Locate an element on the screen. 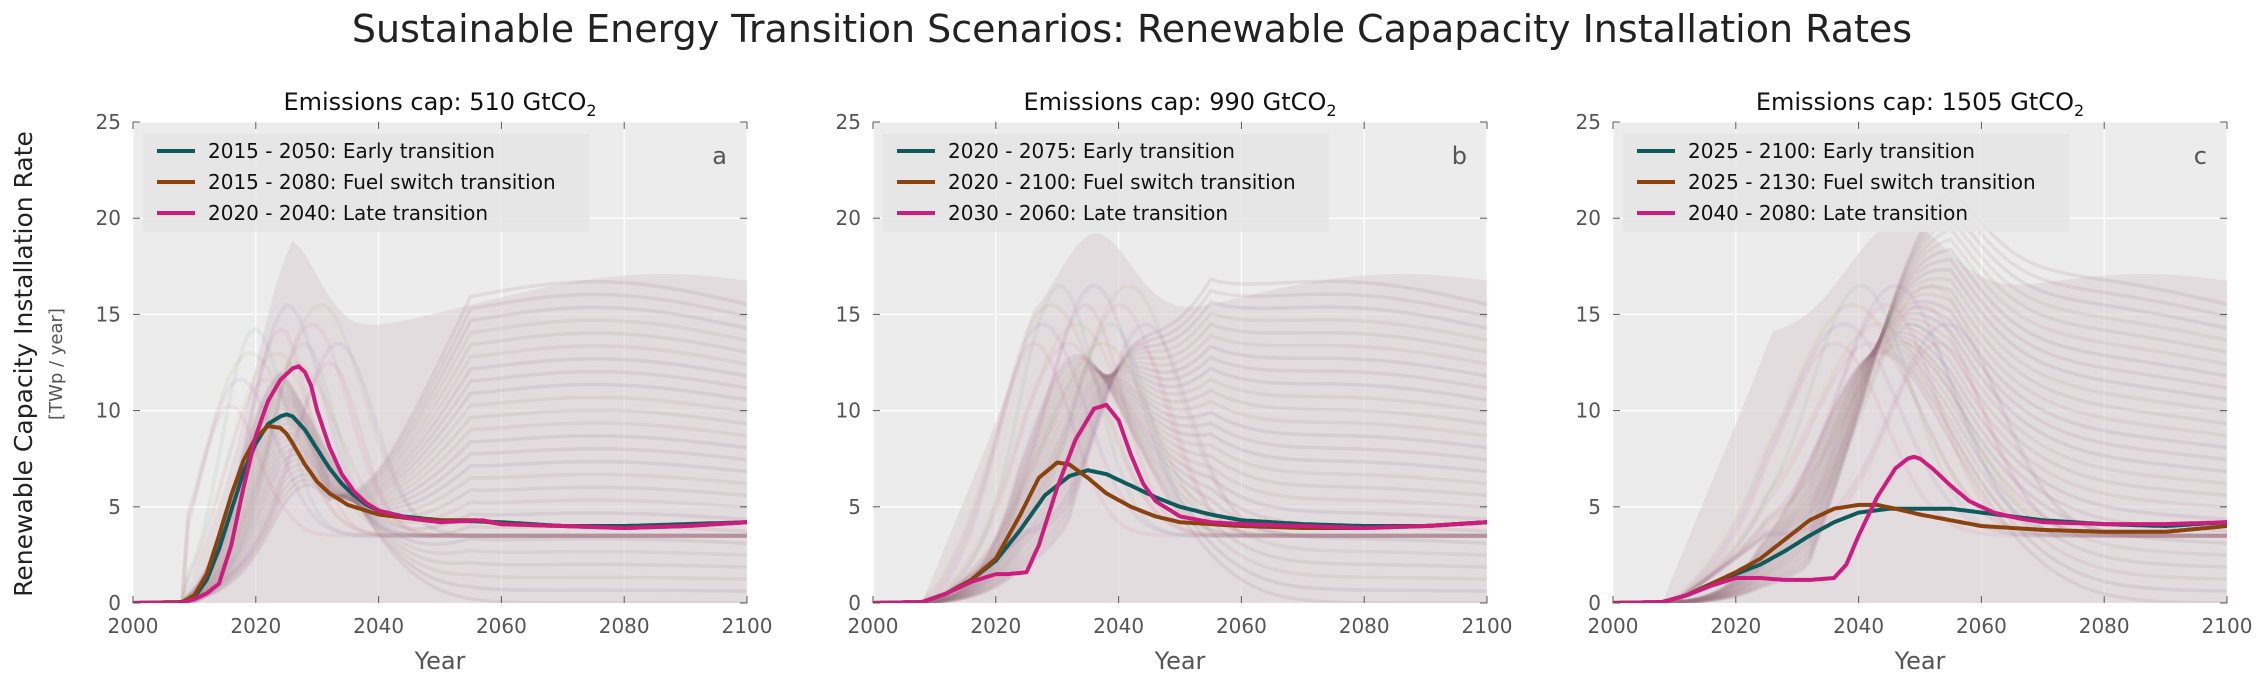 This screenshot has width=2265, height=689. ensemble-envelope is located at coordinates (440, 422).